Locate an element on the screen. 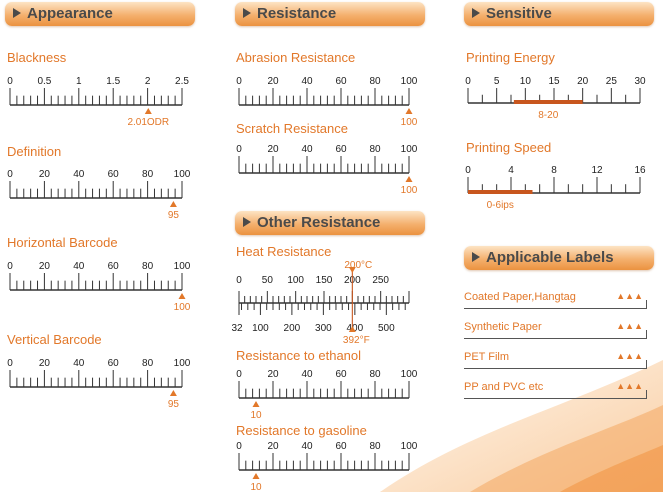  scratch_resistance-tick-label: 100 is located at coordinates (409, 149).